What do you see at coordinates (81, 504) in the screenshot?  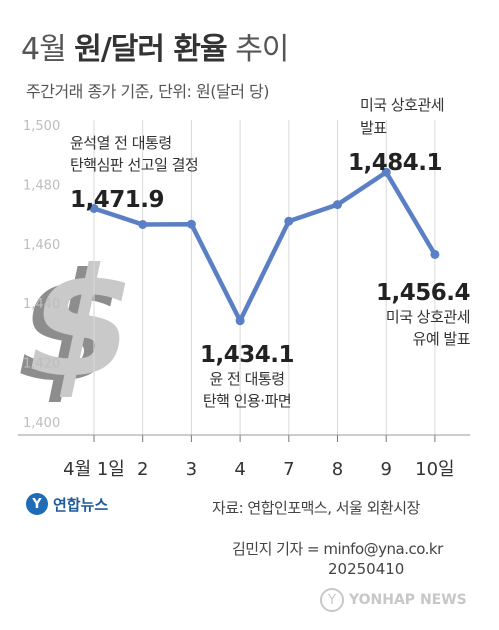 I see `yonhap-logo-text: 연합뉴스` at bounding box center [81, 504].